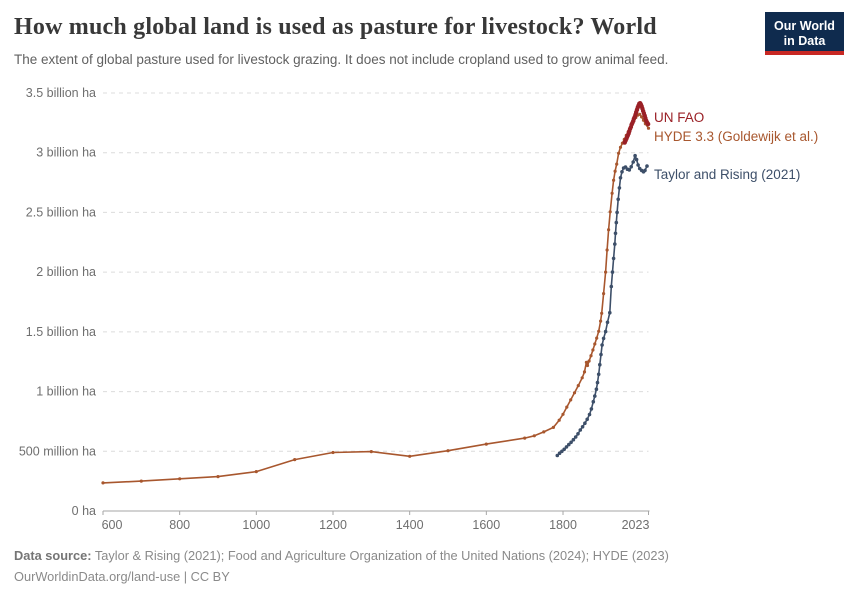 This screenshot has width=850, height=600. I want to click on legend-label-hyde-3-3-goldewijk-et-al: HYDE 3.3 (Goldewijk et al.), so click(736, 137).